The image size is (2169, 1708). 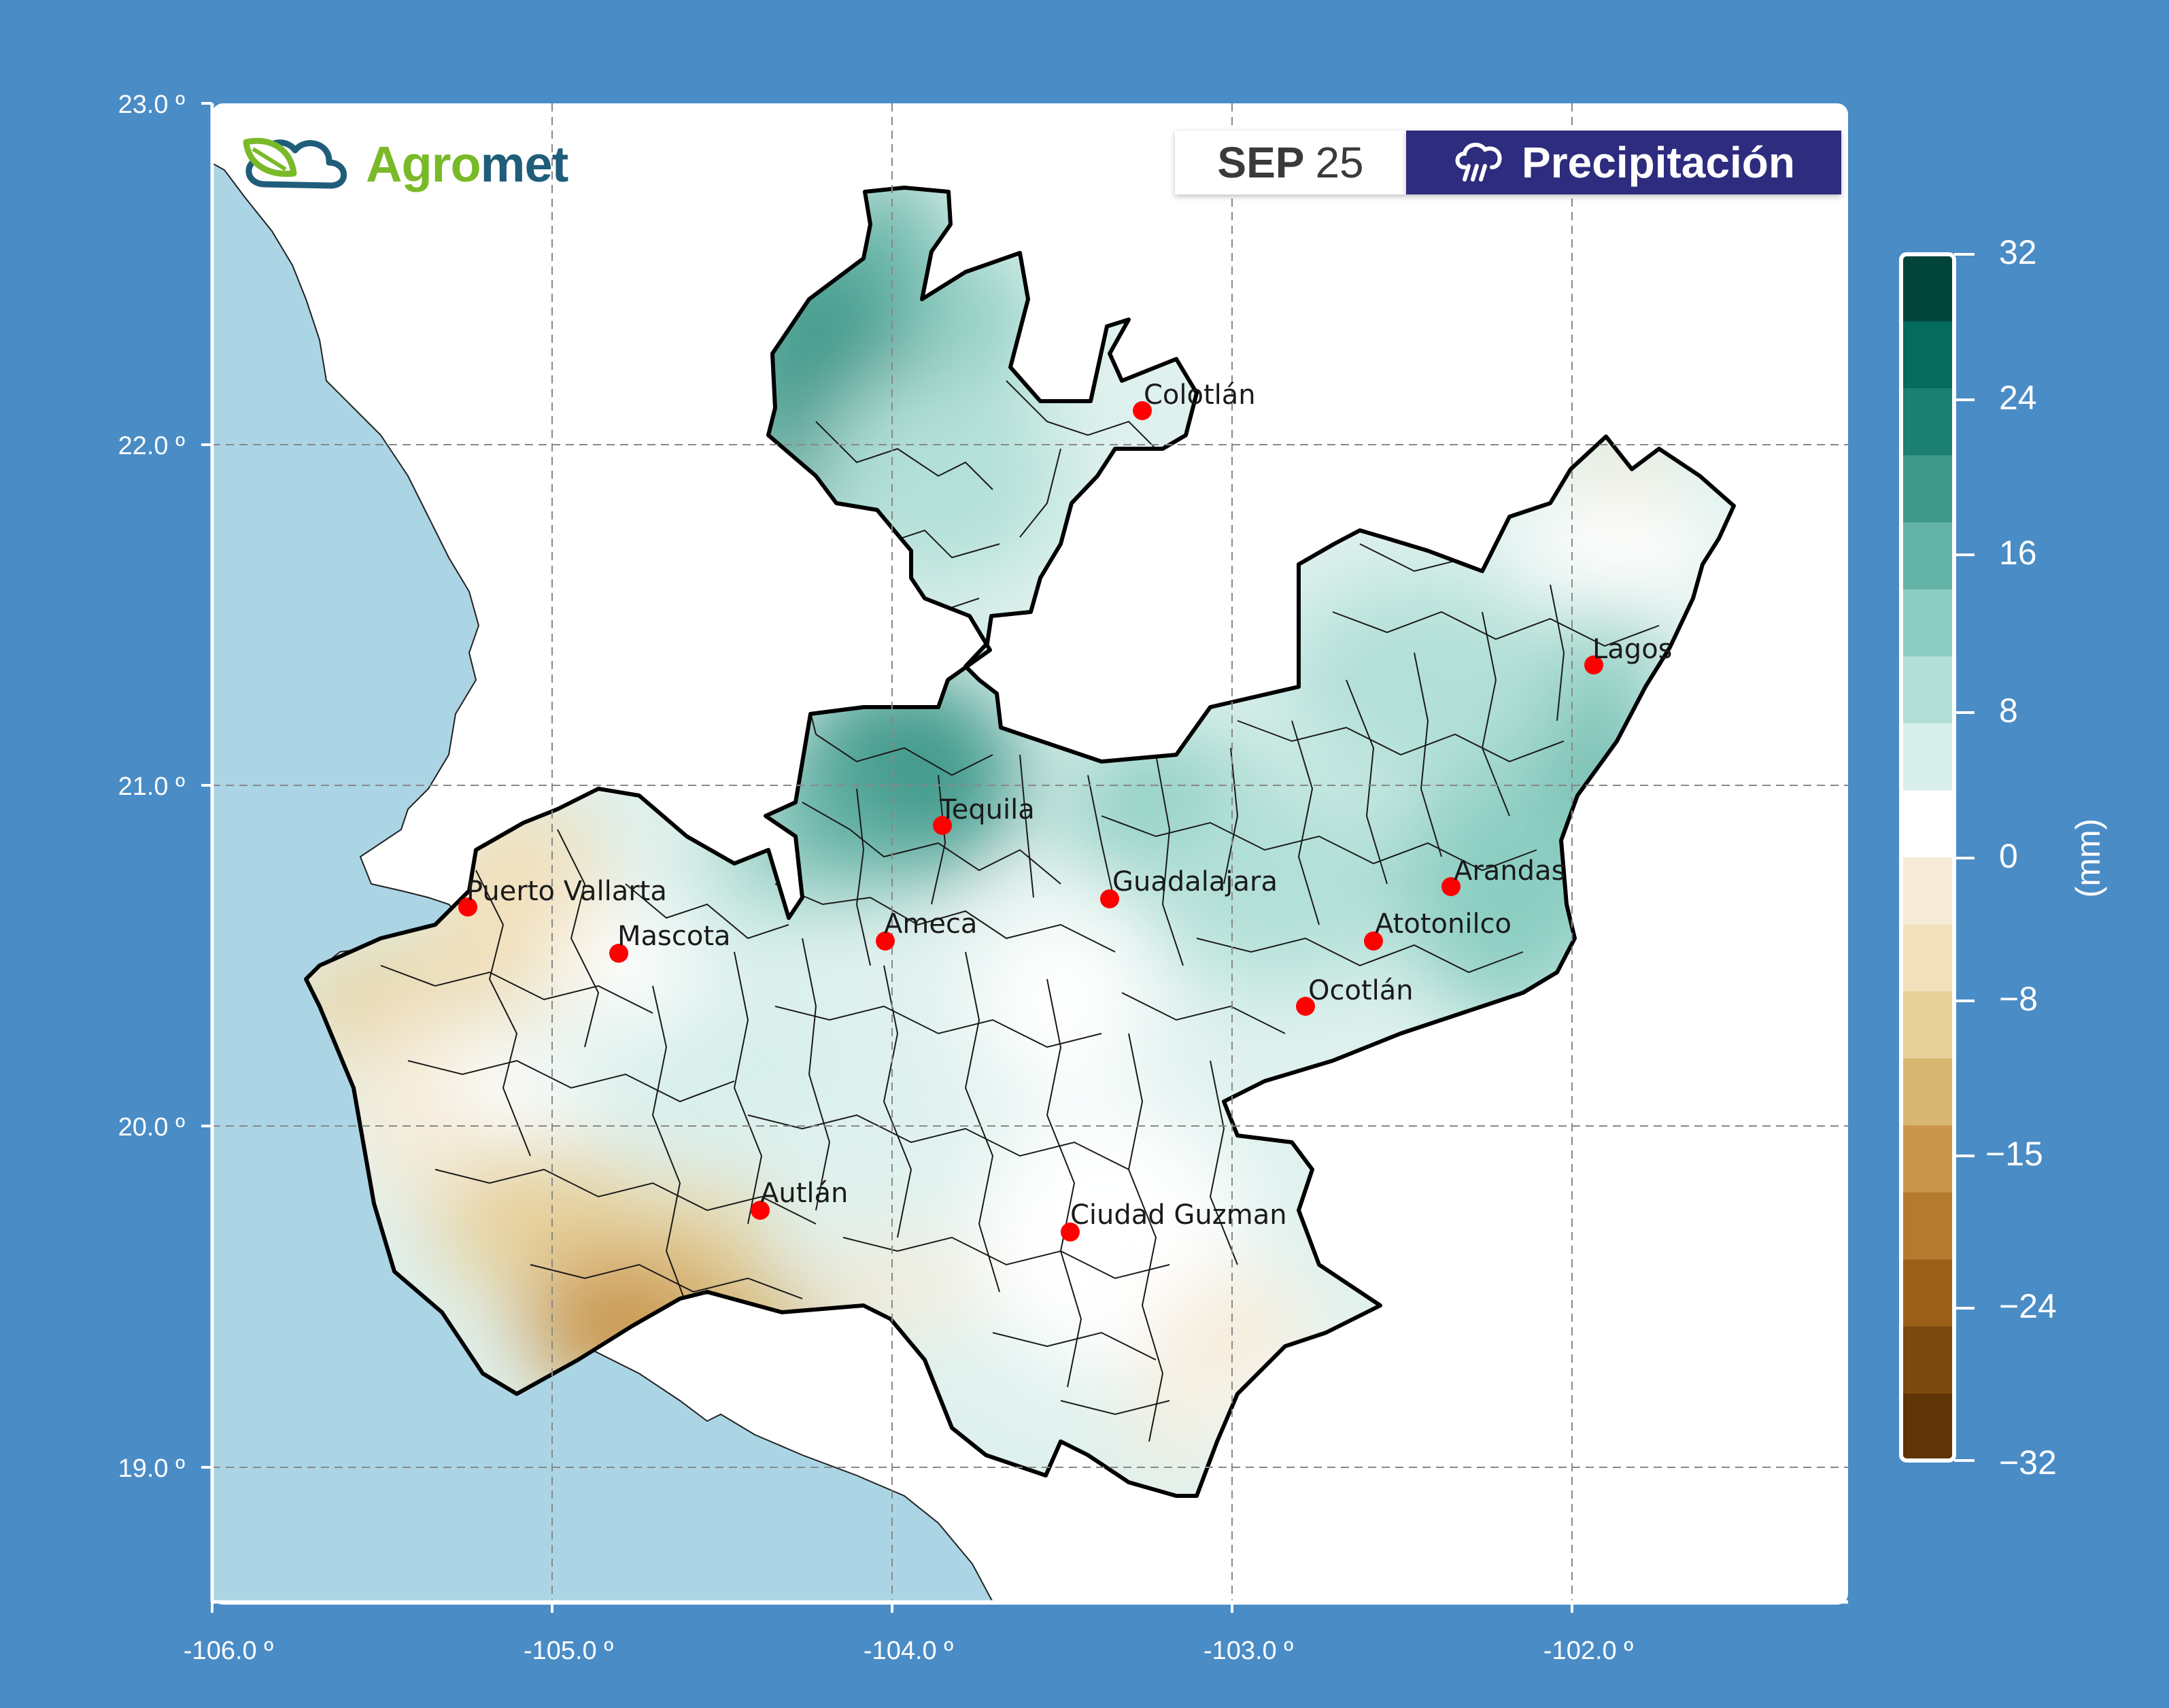 I want to click on colorbar-tick-label: −8, so click(x=2019, y=999).